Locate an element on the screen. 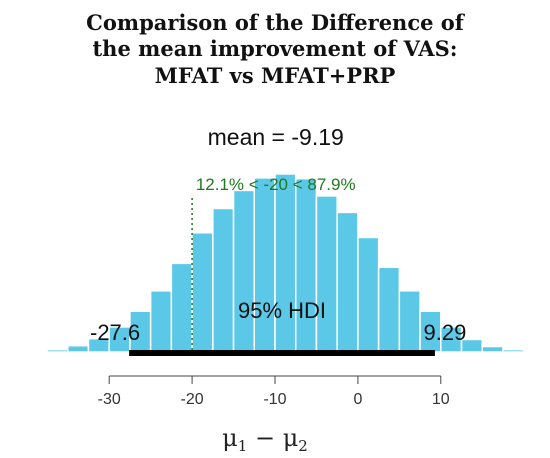 Image resolution: width=550 pixels, height=458 pixels. x-tick-label: -20 is located at coordinates (192, 399).